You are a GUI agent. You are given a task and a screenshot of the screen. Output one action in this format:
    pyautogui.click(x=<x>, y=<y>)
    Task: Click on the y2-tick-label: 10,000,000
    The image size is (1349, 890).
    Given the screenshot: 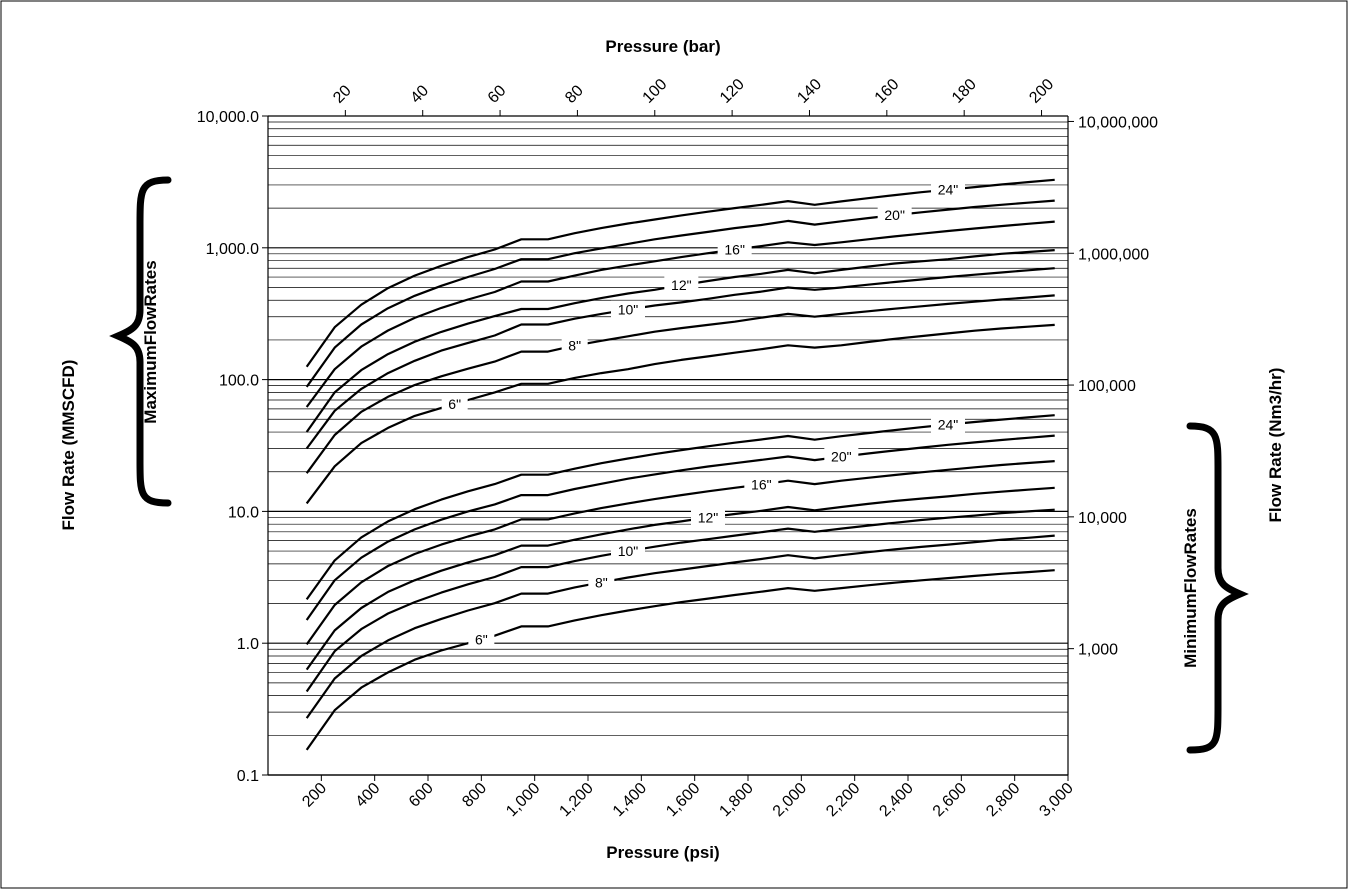 What is the action you would take?
    pyautogui.click(x=1118, y=122)
    